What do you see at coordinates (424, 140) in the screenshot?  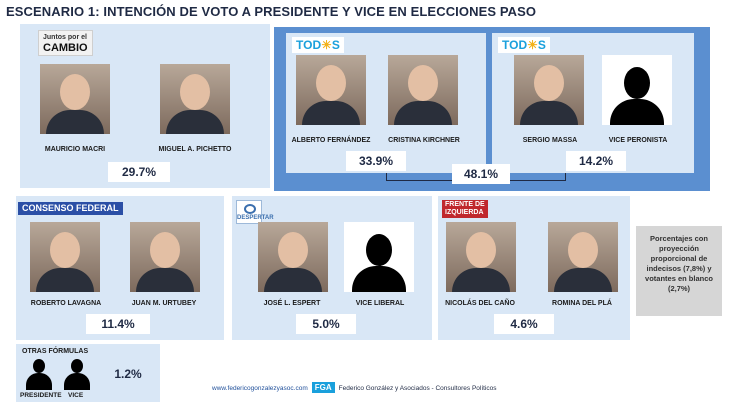 I see `candidate-name-kirchner: CRISTINA KIRCHNER` at bounding box center [424, 140].